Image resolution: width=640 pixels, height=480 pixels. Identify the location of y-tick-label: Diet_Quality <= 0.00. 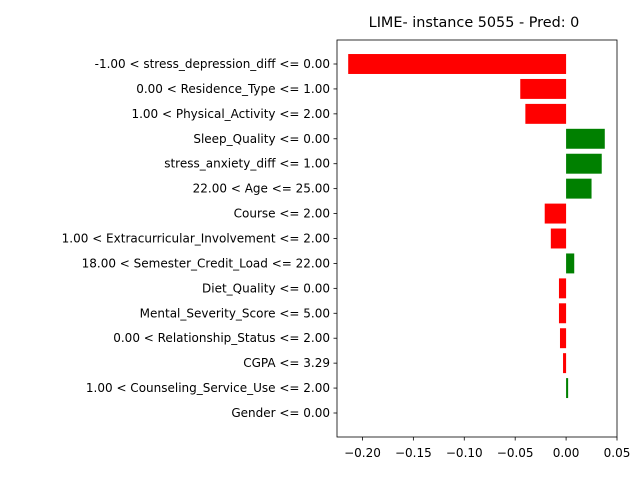
(266, 288).